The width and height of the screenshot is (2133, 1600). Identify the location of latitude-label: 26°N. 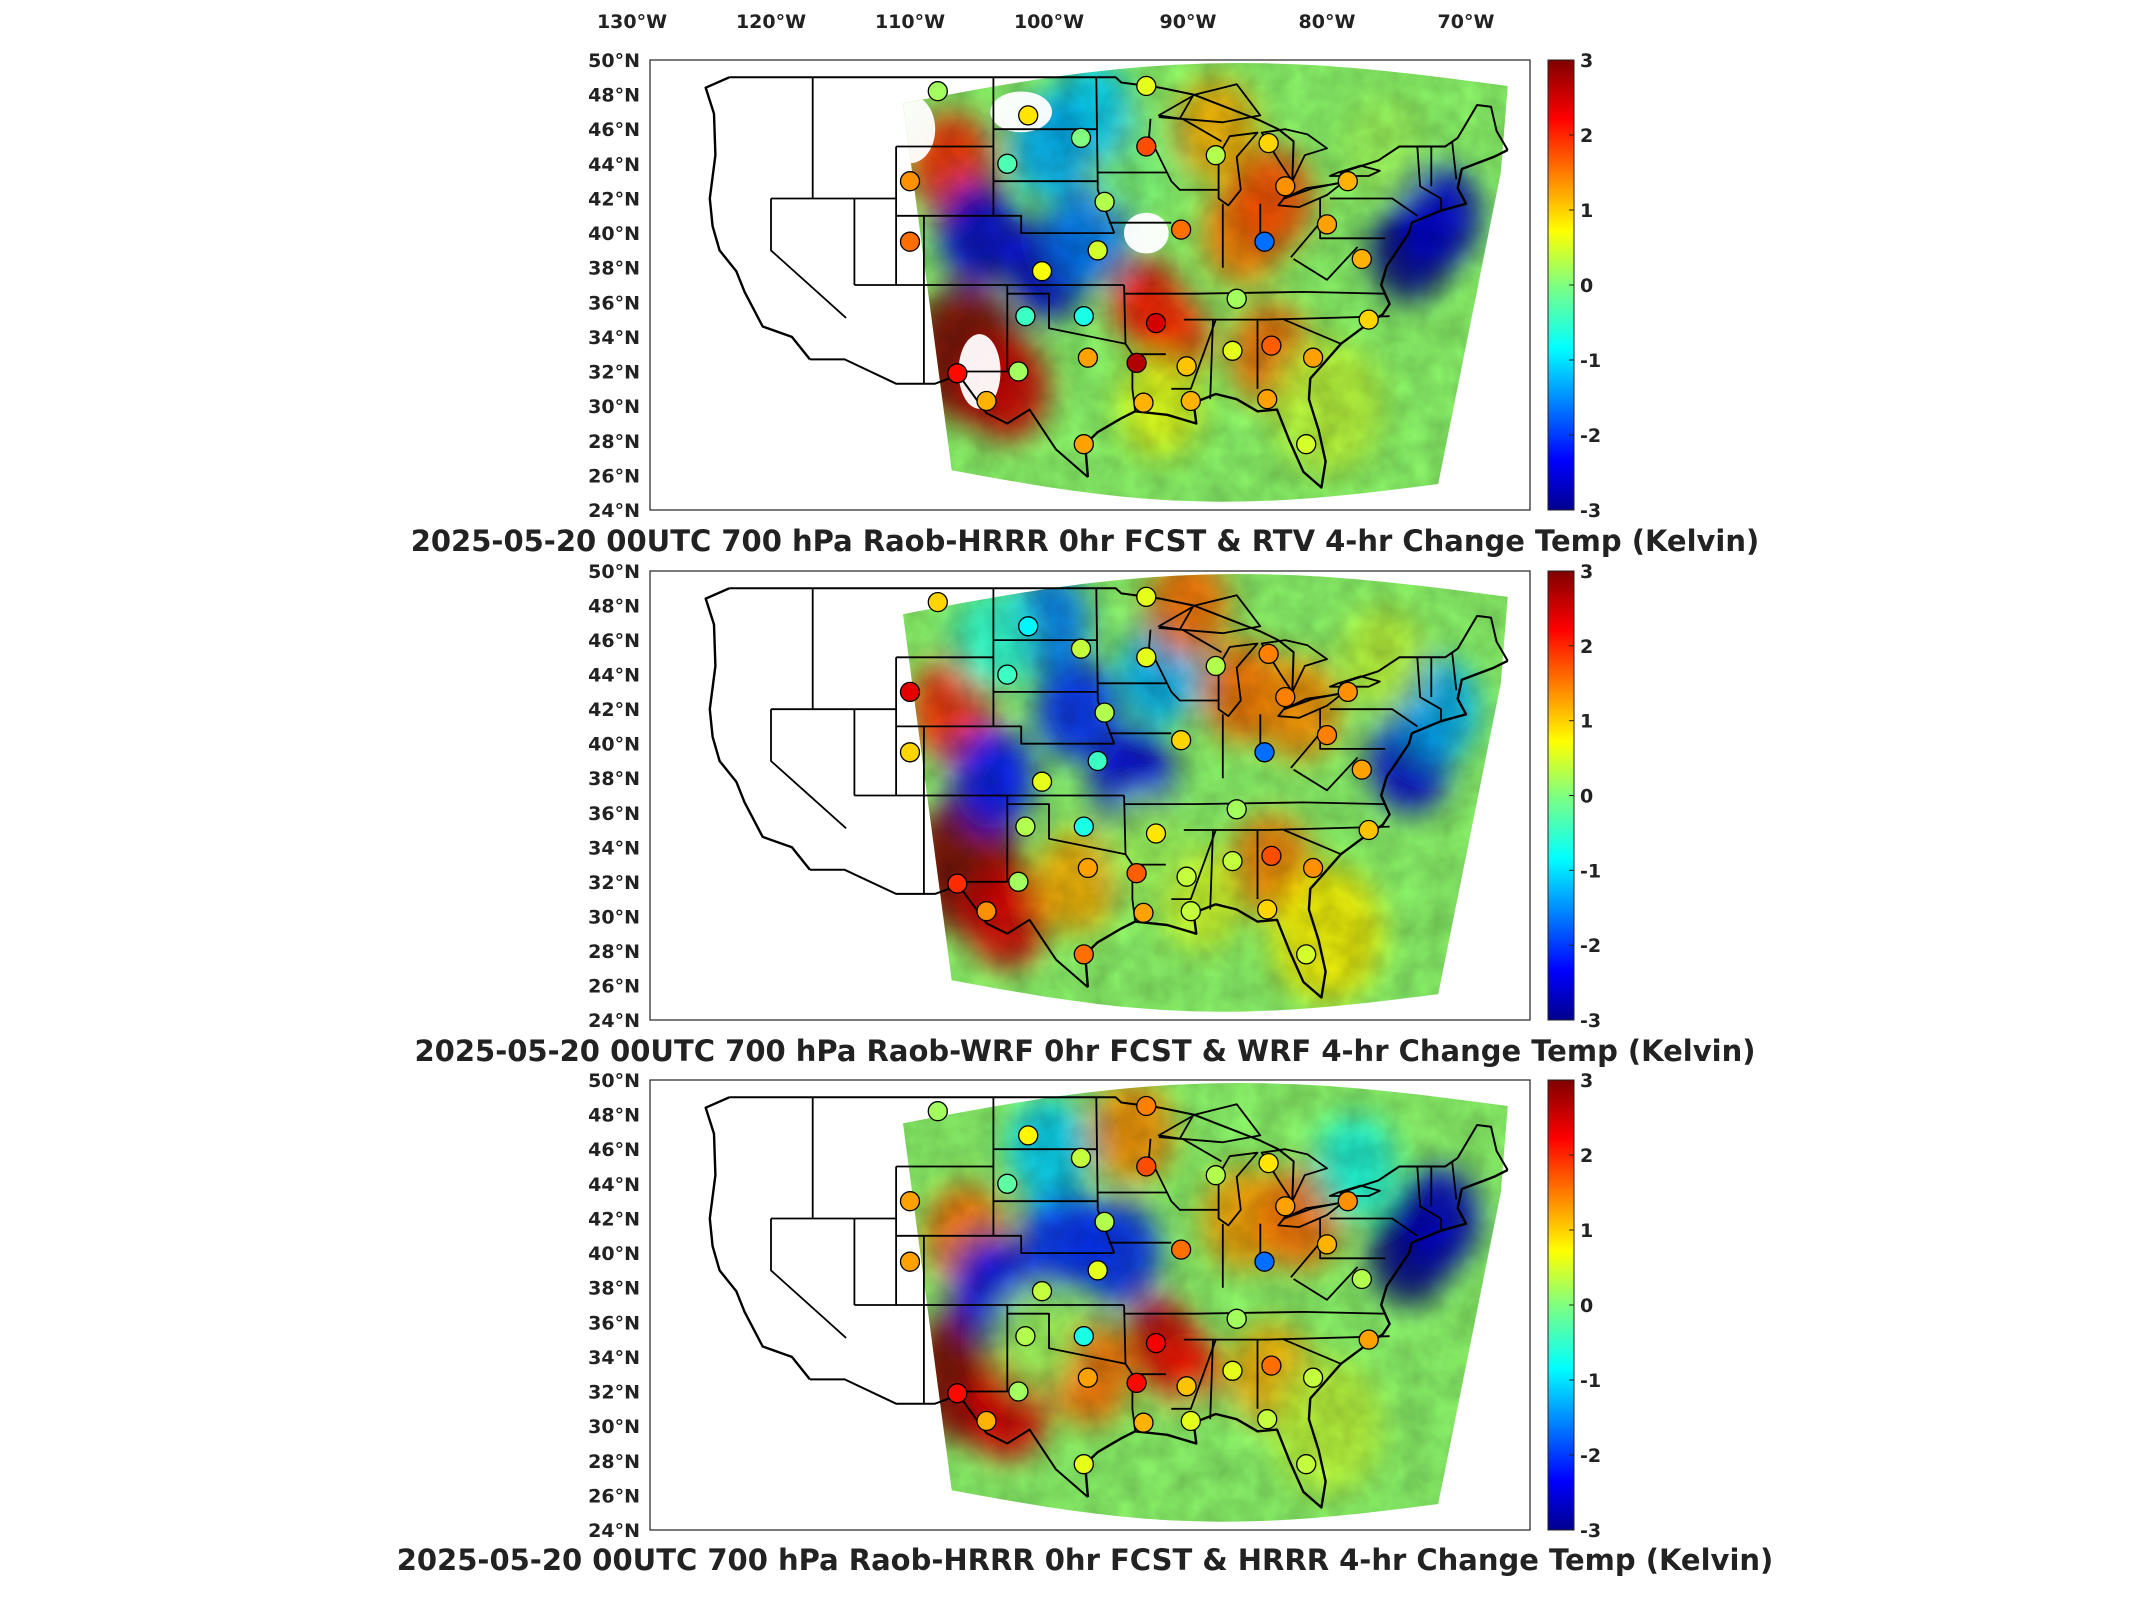
(614, 1496).